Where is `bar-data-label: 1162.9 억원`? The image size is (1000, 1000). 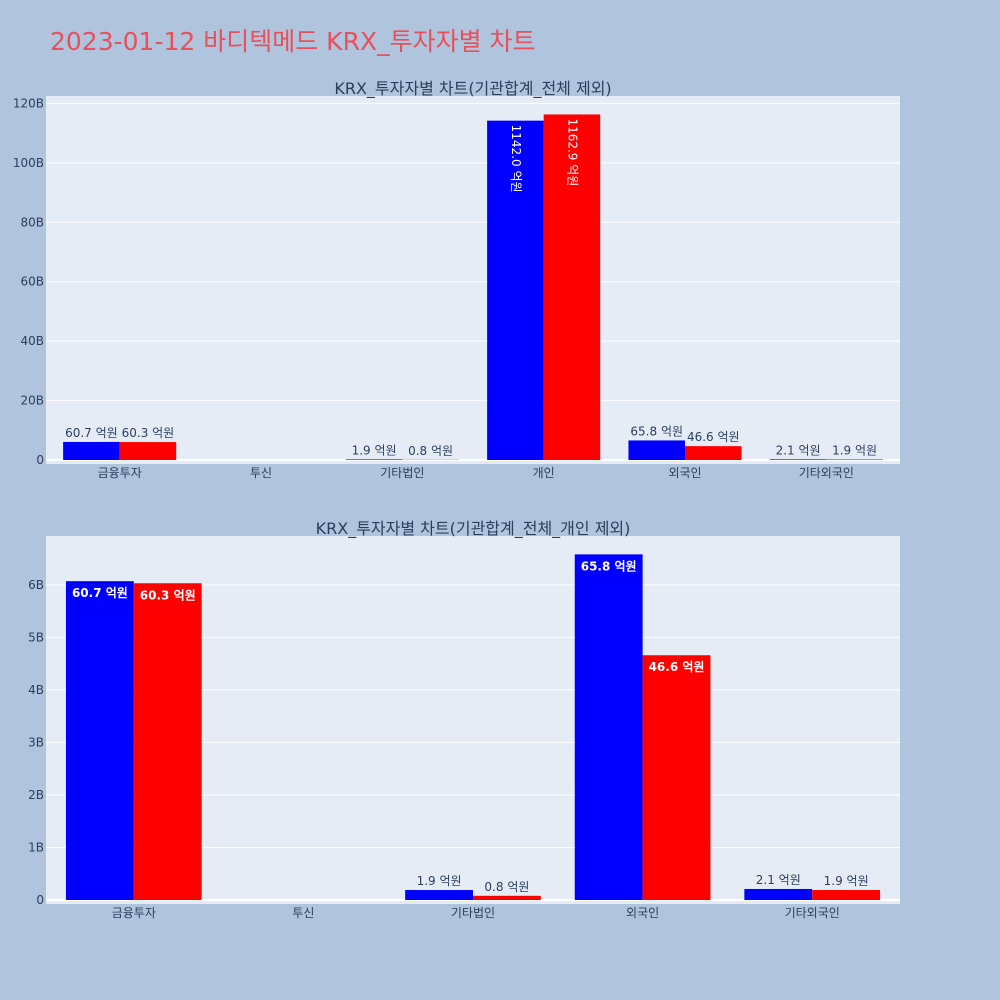
bar-data-label: 1162.9 억원 is located at coordinates (572, 152).